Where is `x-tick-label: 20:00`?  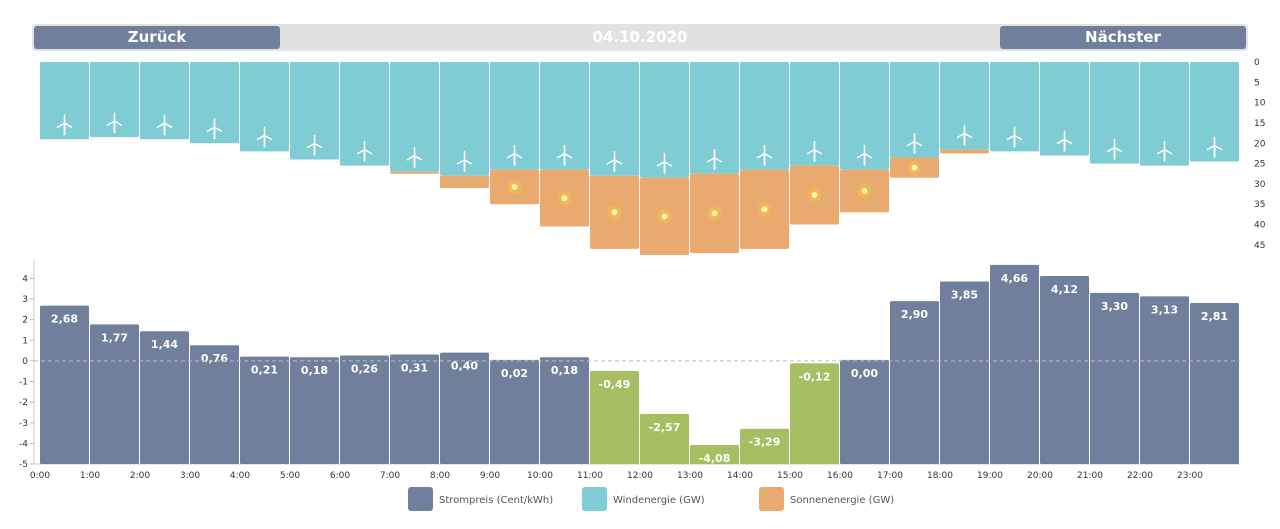
x-tick-label: 20:00 is located at coordinates (1040, 476).